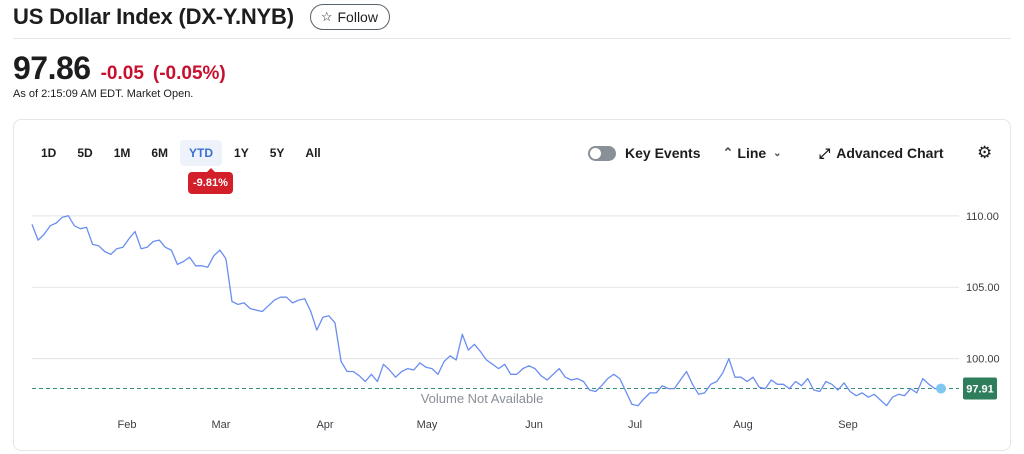  What do you see at coordinates (728, 152) in the screenshot?
I see `line-chart-icon: ⌃` at bounding box center [728, 152].